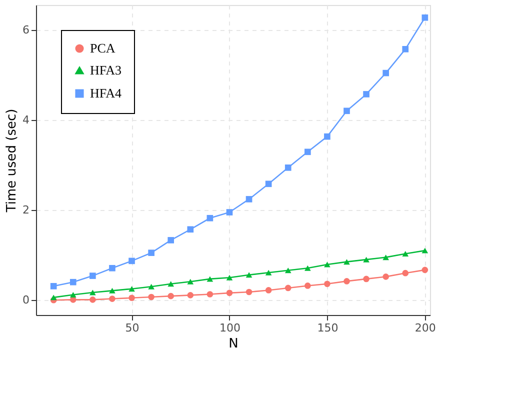 Image resolution: width=515 pixels, height=417 pixels. I want to click on legend-label: HFA4, so click(106, 93).